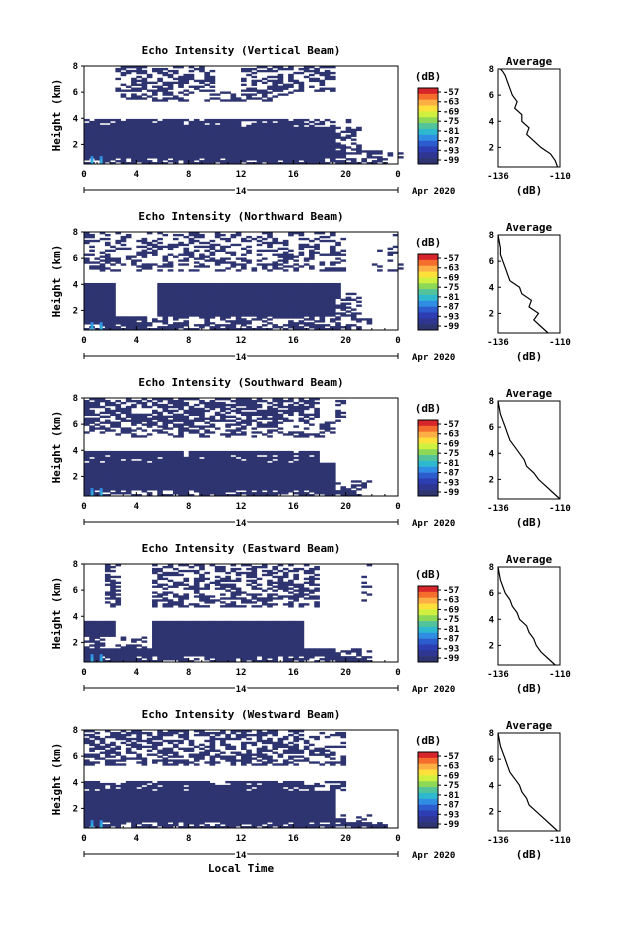  Describe the element at coordinates (491, 428) in the screenshot. I see `profile-y-tick-label: 6` at that location.